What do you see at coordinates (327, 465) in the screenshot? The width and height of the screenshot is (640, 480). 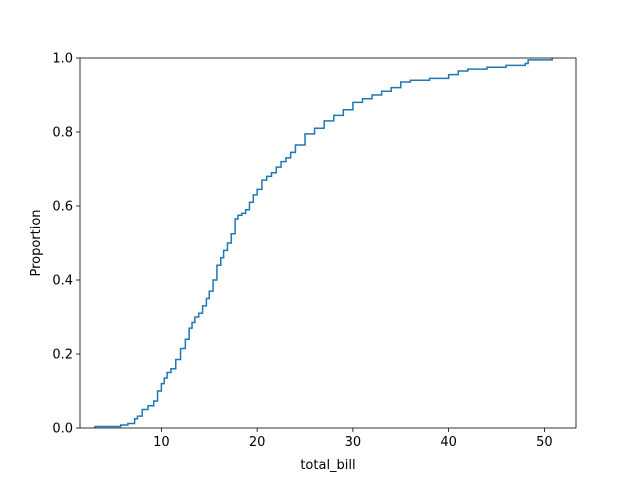 I see `x-axis-label: total_bill` at bounding box center [327, 465].